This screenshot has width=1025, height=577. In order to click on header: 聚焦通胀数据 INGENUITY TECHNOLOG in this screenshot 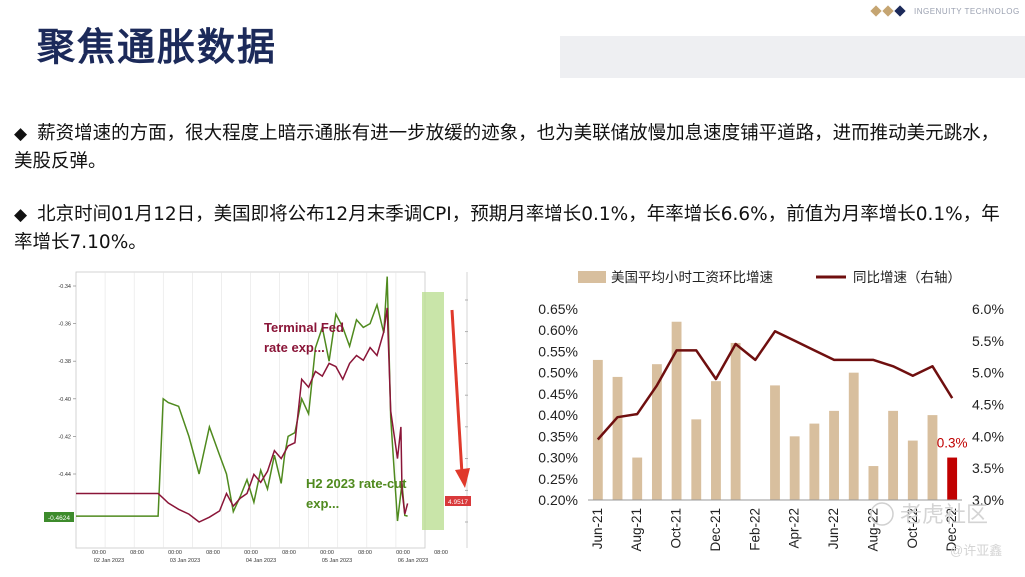, I will do `click(512, 39)`.